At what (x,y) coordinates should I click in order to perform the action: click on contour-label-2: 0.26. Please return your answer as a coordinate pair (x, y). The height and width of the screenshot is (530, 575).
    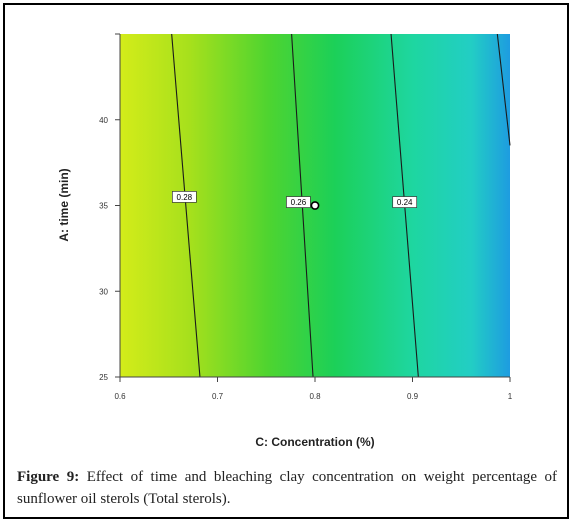
    Looking at the image, I should click on (299, 202).